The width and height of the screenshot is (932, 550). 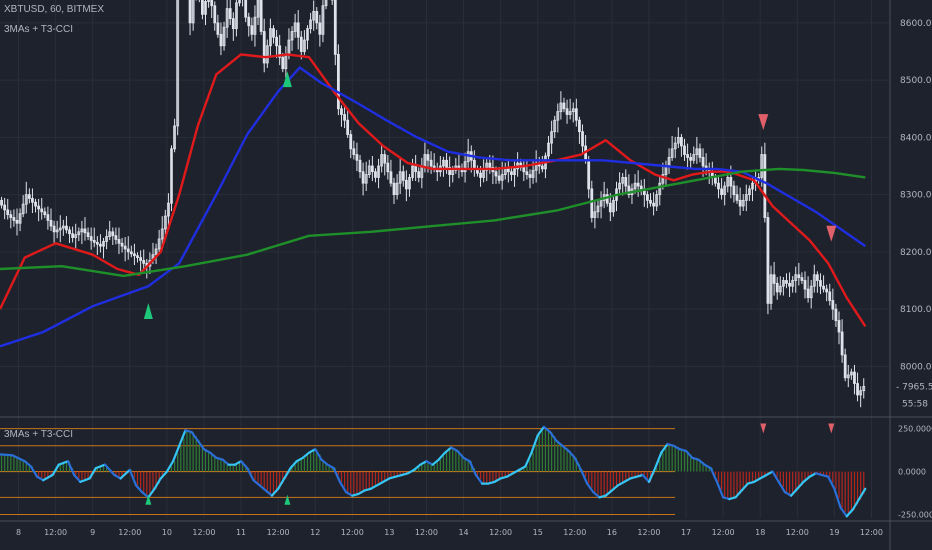 What do you see at coordinates (760, 532) in the screenshot?
I see `x-tick-label: 18` at bounding box center [760, 532].